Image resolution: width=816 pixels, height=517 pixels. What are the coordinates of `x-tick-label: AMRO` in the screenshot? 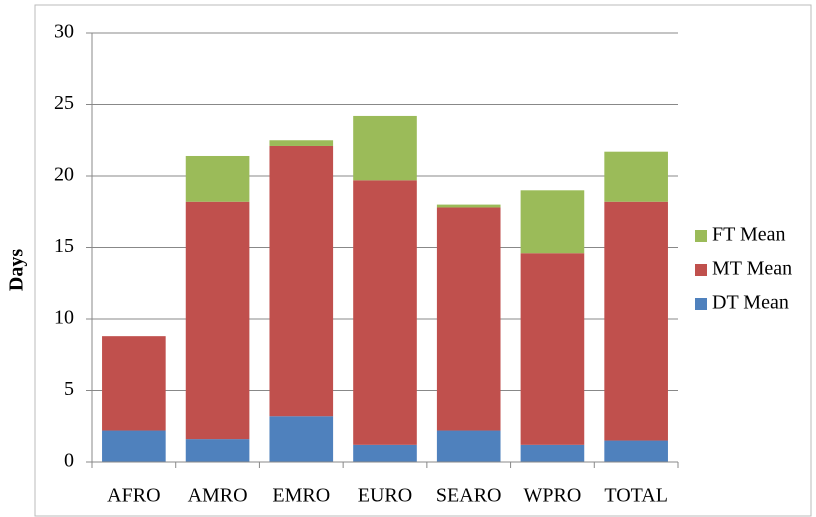 It's located at (218, 496).